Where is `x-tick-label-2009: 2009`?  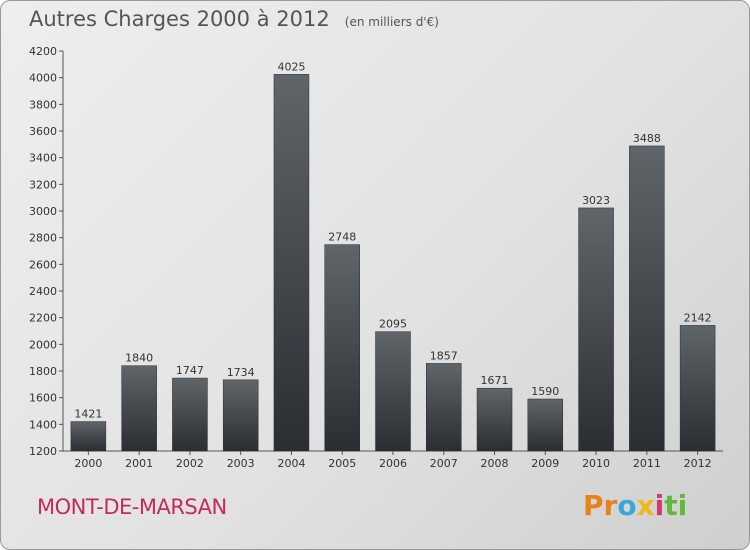 x-tick-label-2009: 2009 is located at coordinates (545, 463).